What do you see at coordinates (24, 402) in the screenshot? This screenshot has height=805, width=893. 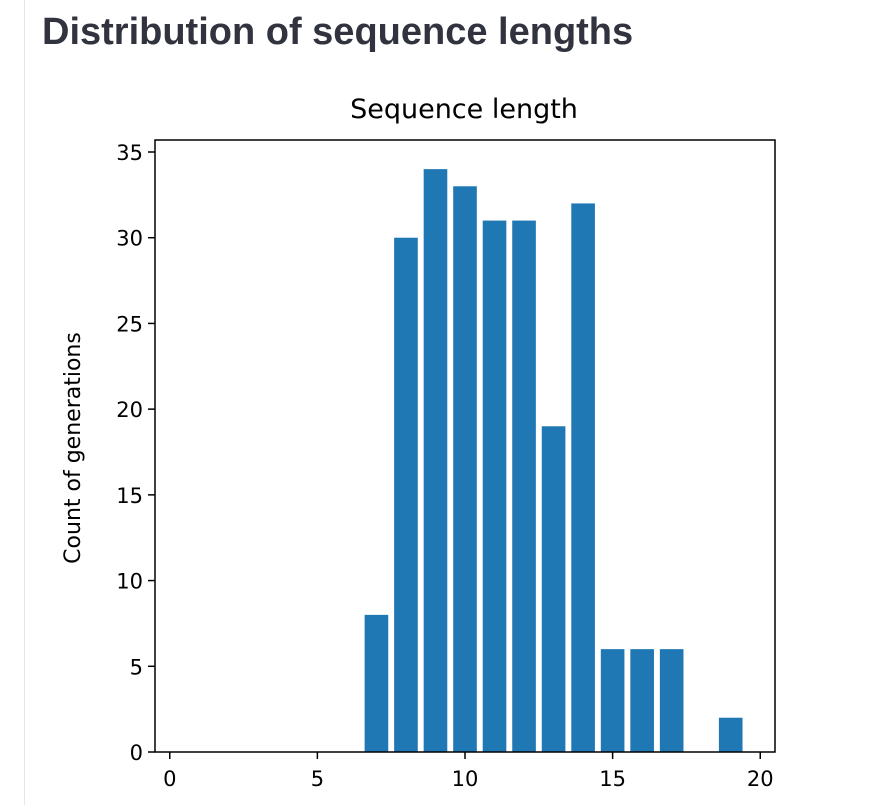 I see `content-left-border` at bounding box center [24, 402].